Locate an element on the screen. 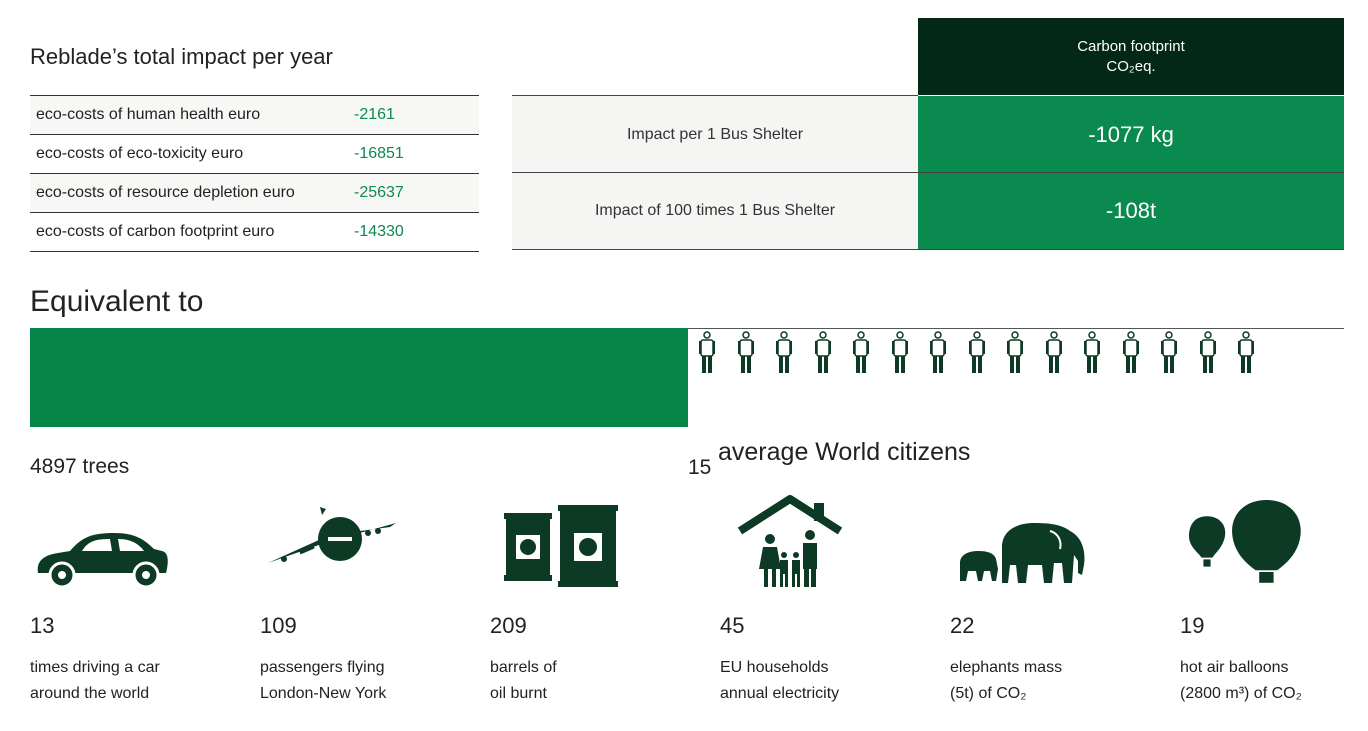 This screenshot has width=1368, height=731. trees-bar is located at coordinates (359, 377).